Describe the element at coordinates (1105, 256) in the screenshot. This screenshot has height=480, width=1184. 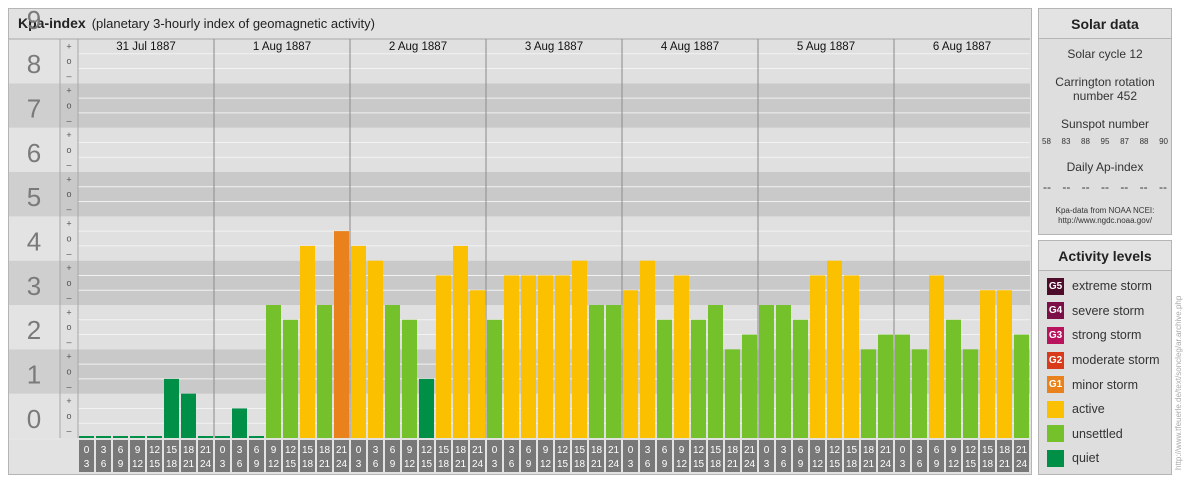
I see `activity-levels-heading: Activity levels` at that location.